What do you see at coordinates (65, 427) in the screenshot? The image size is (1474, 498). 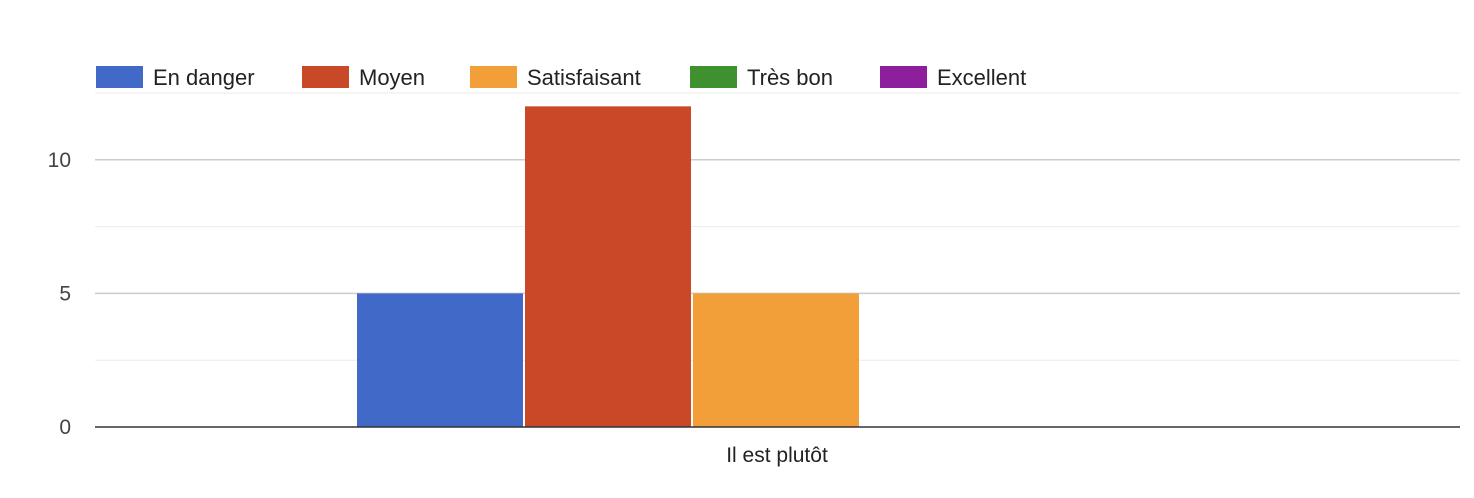 I see `y-tick-label: 0` at bounding box center [65, 427].